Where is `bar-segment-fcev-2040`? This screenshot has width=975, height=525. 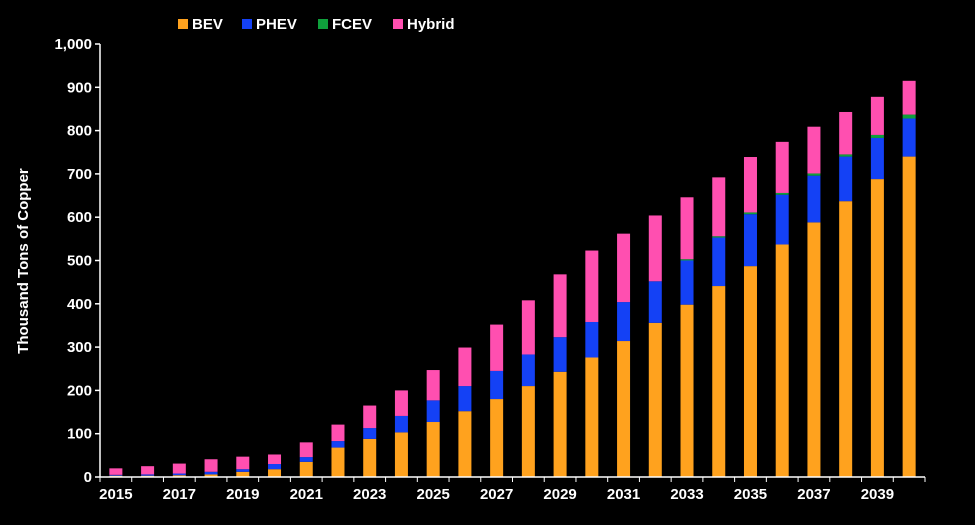
bar-segment-fcev-2040 is located at coordinates (909, 116).